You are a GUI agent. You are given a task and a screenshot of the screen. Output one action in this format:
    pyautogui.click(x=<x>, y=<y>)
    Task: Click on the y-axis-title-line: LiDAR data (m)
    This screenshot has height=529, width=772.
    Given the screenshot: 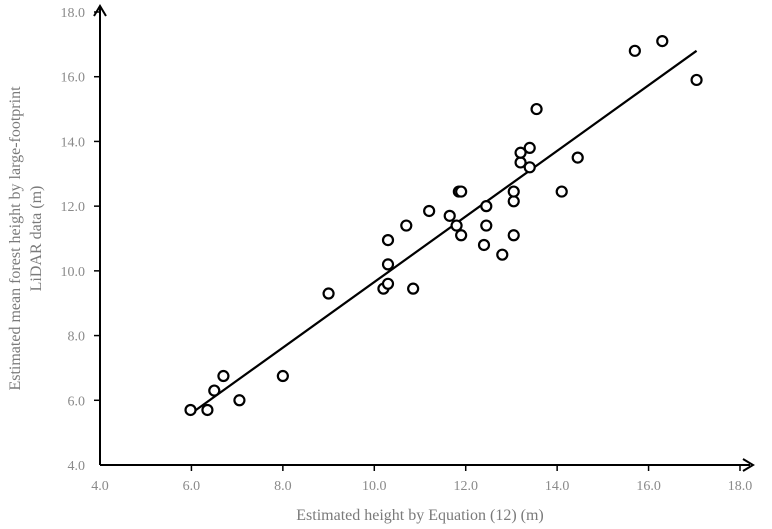 What is the action you would take?
    pyautogui.click(x=36, y=239)
    